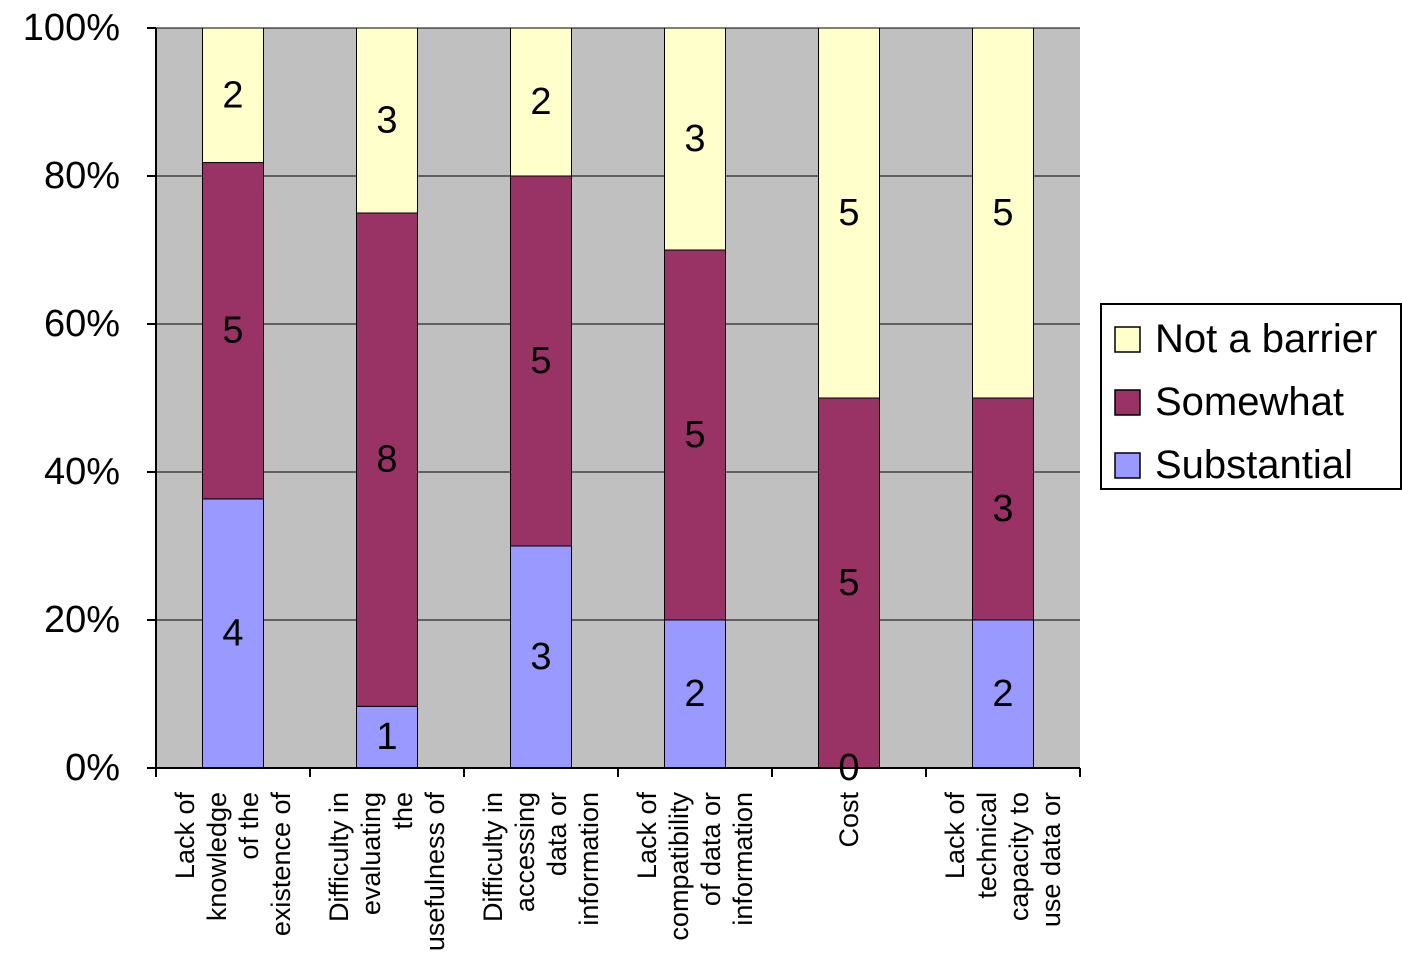  What do you see at coordinates (435, 872) in the screenshot?
I see `x-tick-label-line: usefulness of` at bounding box center [435, 872].